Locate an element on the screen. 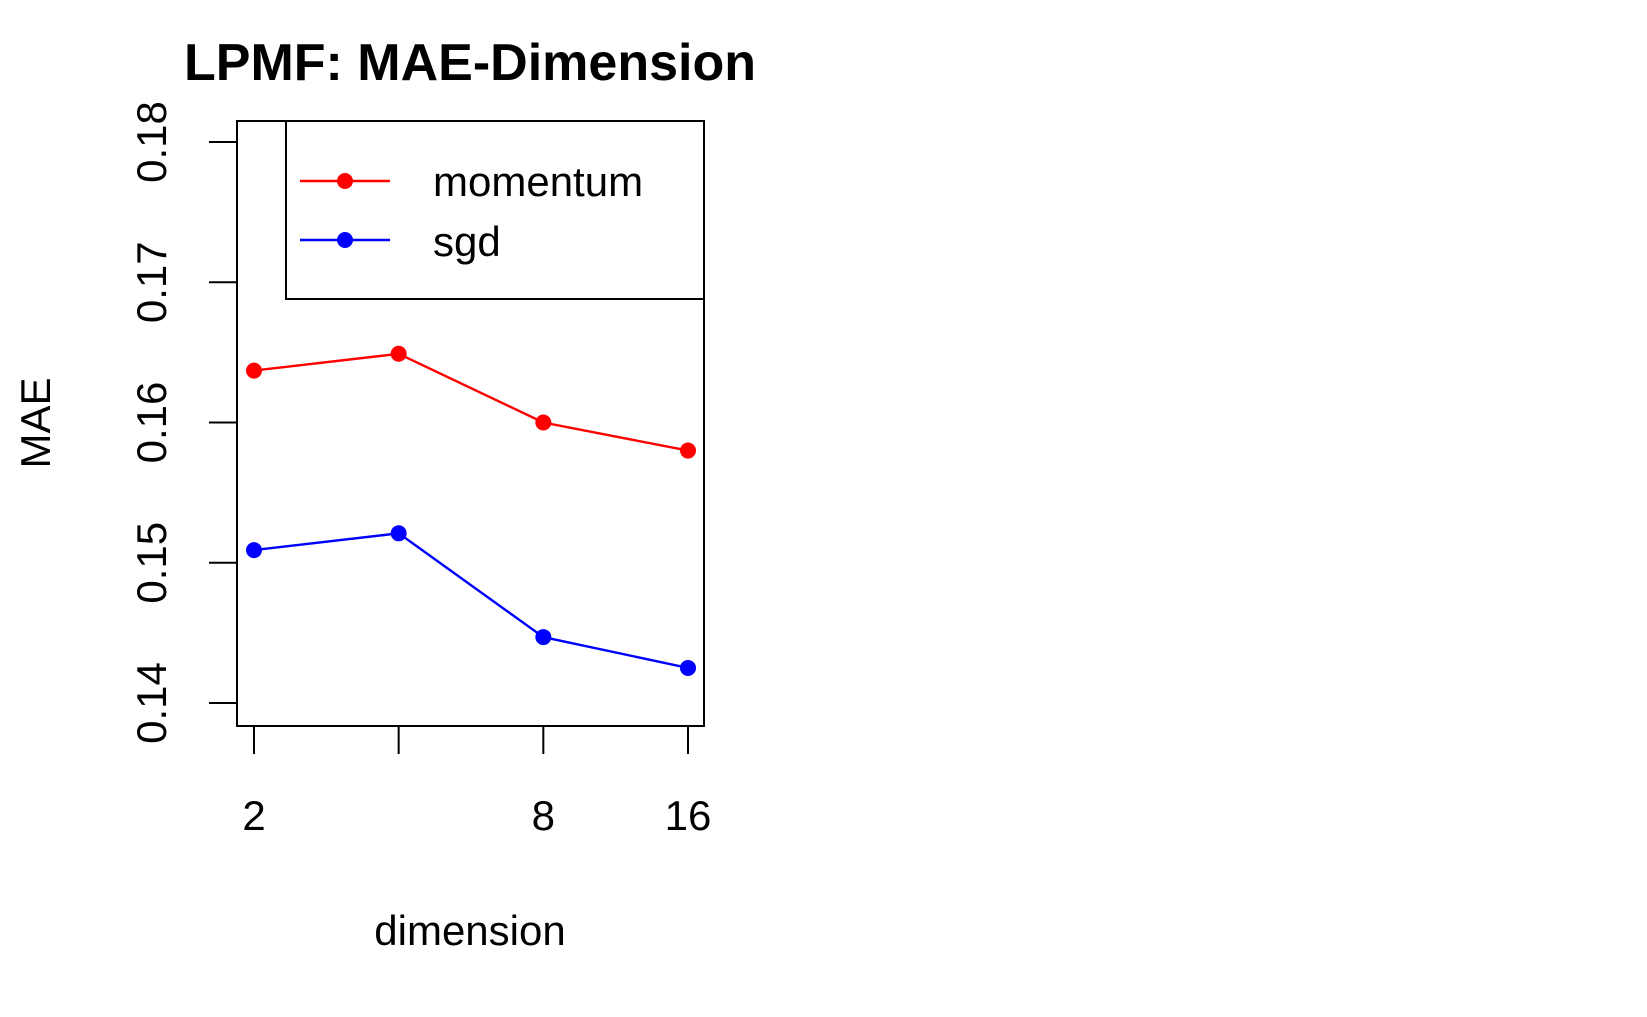  legend-label-momentum: momentum is located at coordinates (538, 181).